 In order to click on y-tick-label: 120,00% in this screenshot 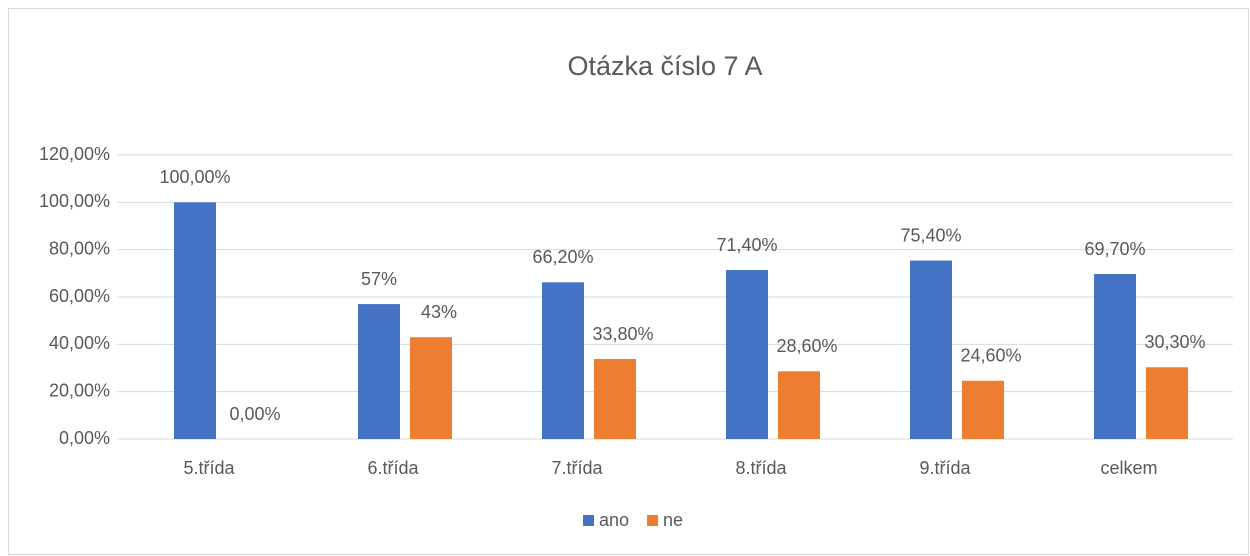, I will do `click(74, 154)`.